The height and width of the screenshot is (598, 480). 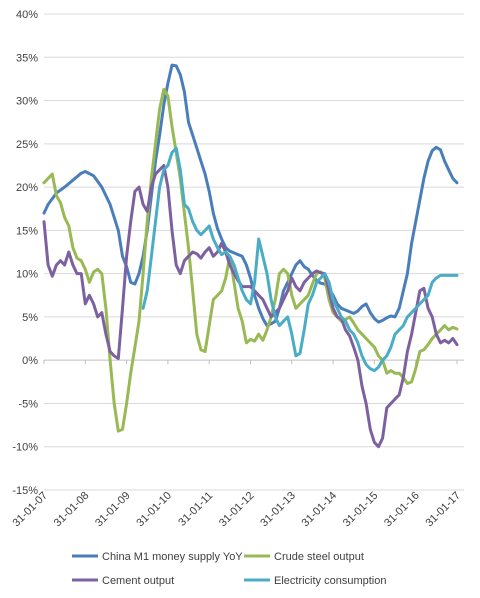 What do you see at coordinates (27, 145) in the screenshot?
I see `y-tick-label: 25%` at bounding box center [27, 145].